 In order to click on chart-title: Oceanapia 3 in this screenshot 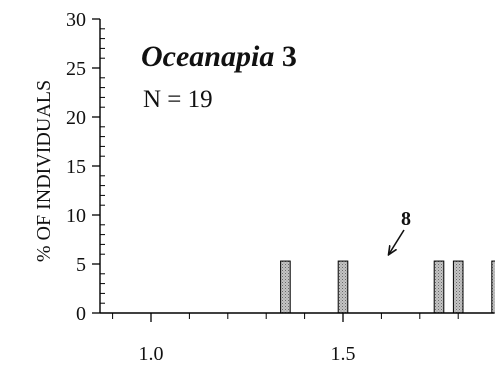, I will do `click(219, 56)`.